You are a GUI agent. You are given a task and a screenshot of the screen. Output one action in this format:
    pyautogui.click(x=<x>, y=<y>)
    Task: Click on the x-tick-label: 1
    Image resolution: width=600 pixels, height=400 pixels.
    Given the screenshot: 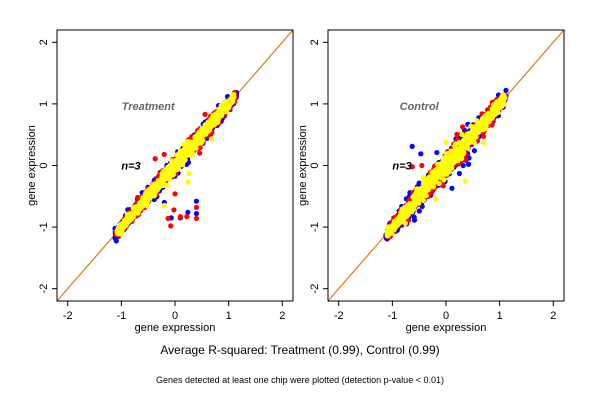 What is the action you would take?
    pyautogui.click(x=500, y=316)
    